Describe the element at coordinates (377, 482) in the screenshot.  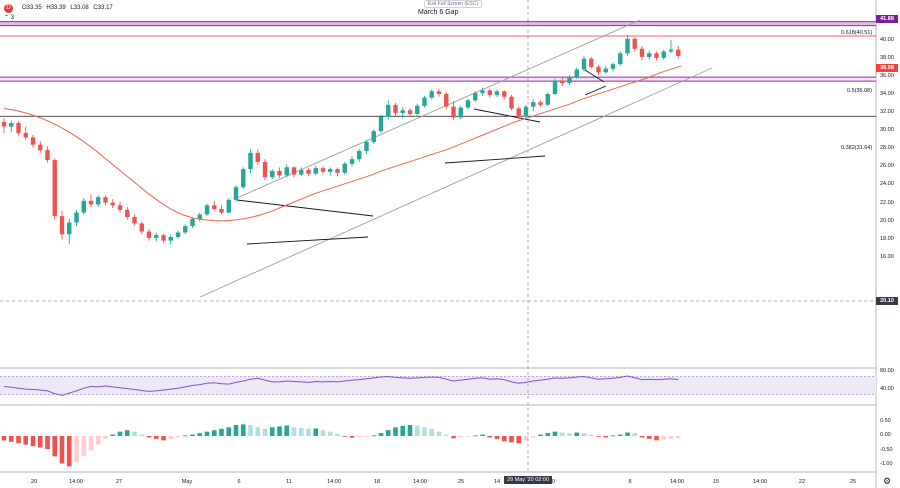
I see `time-tick-label: 18` at that location.